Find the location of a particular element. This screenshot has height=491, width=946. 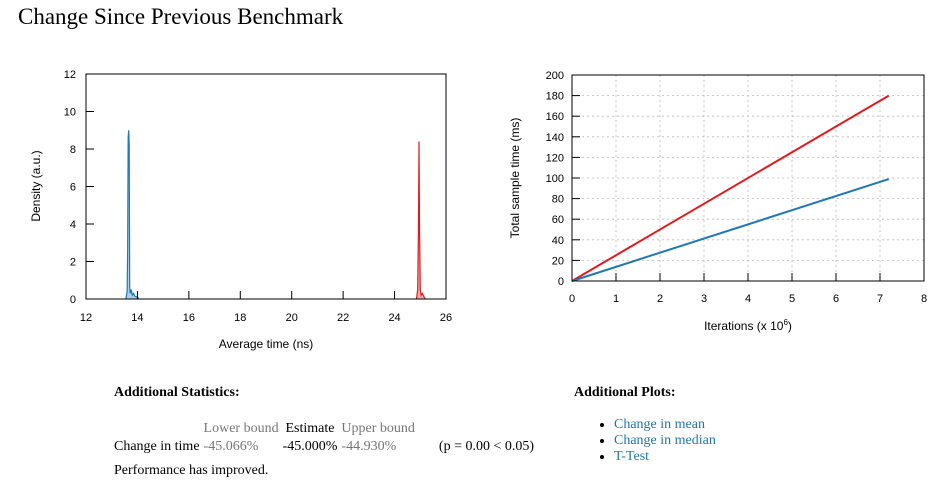

y-tick-label: 40 is located at coordinates (558, 241).